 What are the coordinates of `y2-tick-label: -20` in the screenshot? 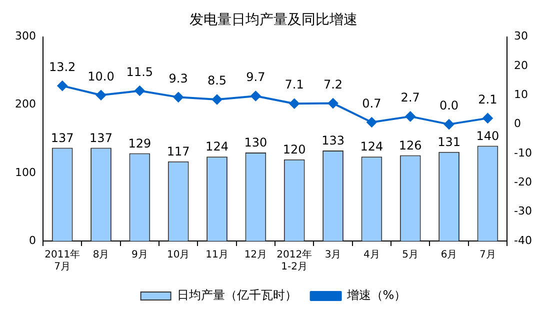 It's located at (523, 182).